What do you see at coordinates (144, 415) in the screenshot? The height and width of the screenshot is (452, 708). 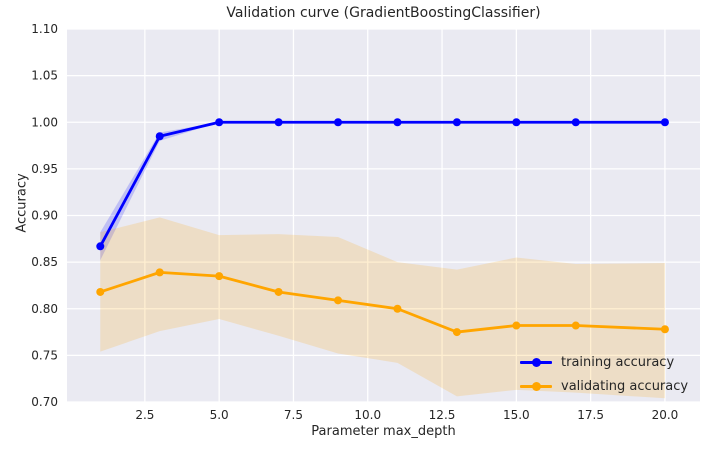 I see `x-tick-label: 2.5` at bounding box center [144, 415].